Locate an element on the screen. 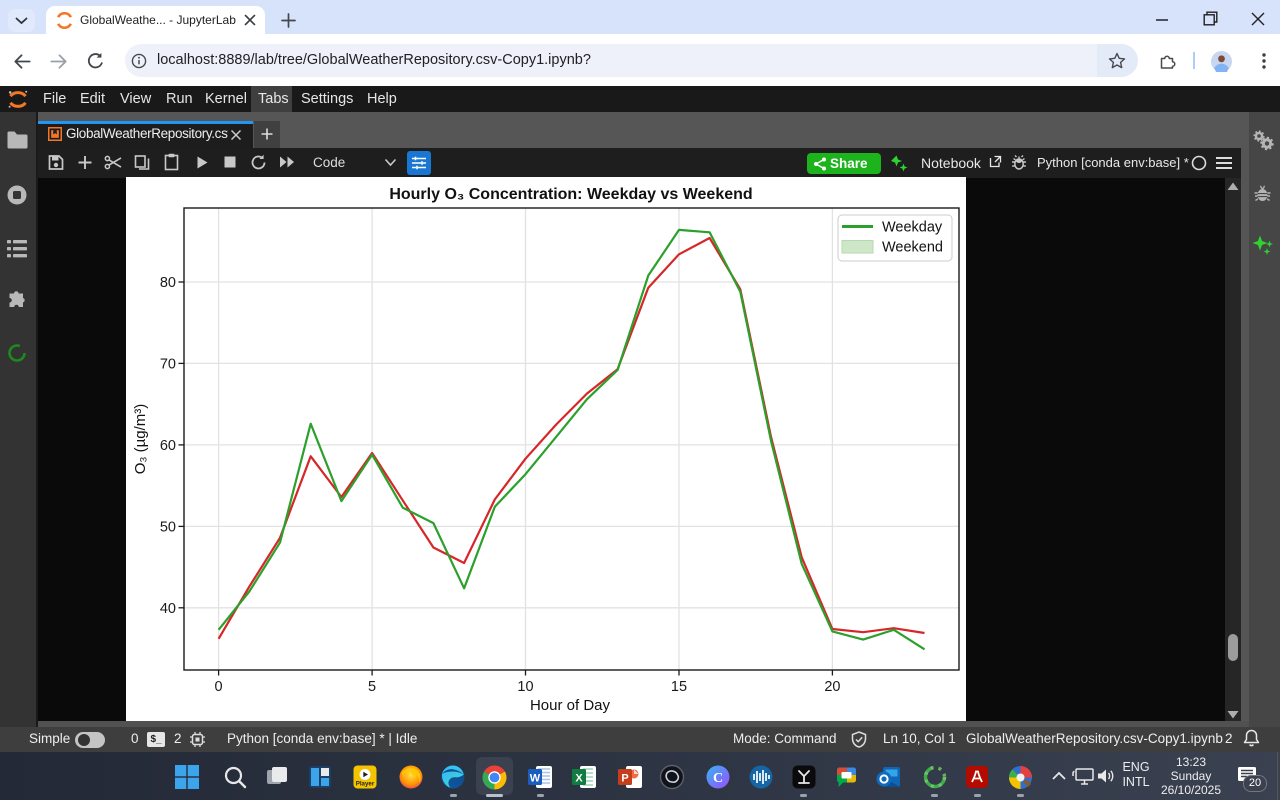 This screenshot has height=800, width=1280. svg-text: 60 is located at coordinates (168, 446).